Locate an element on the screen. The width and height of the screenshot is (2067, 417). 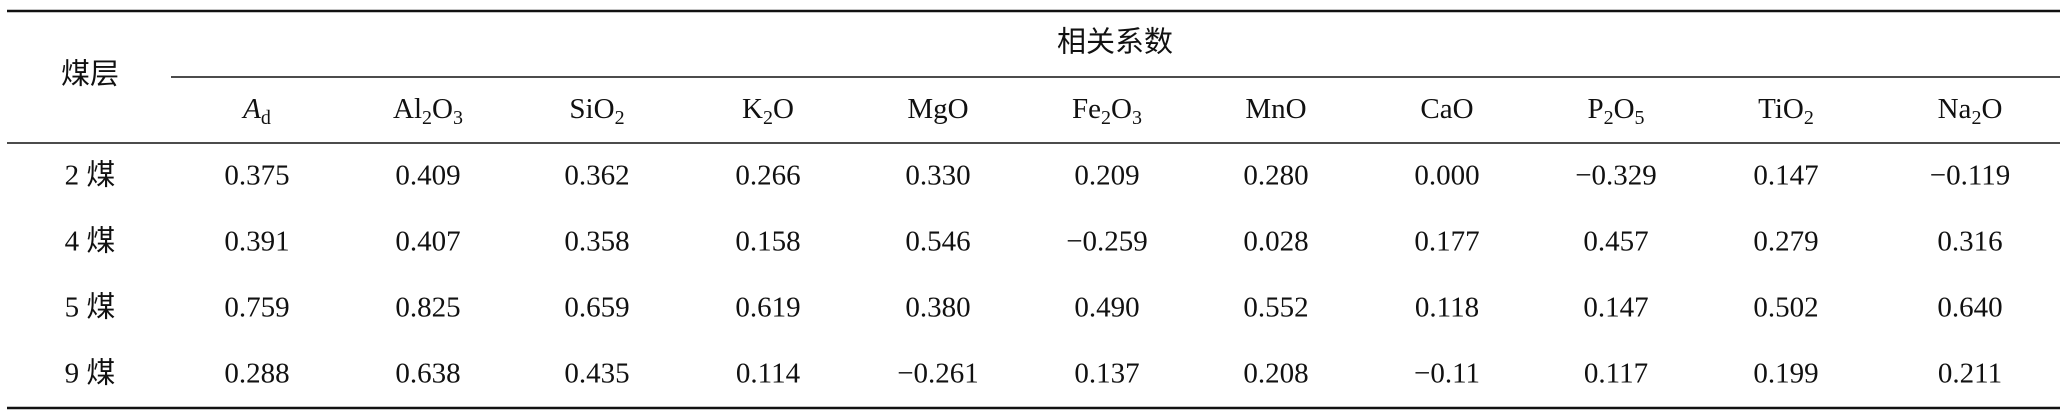
cell: −0.259 is located at coordinates (1107, 242).